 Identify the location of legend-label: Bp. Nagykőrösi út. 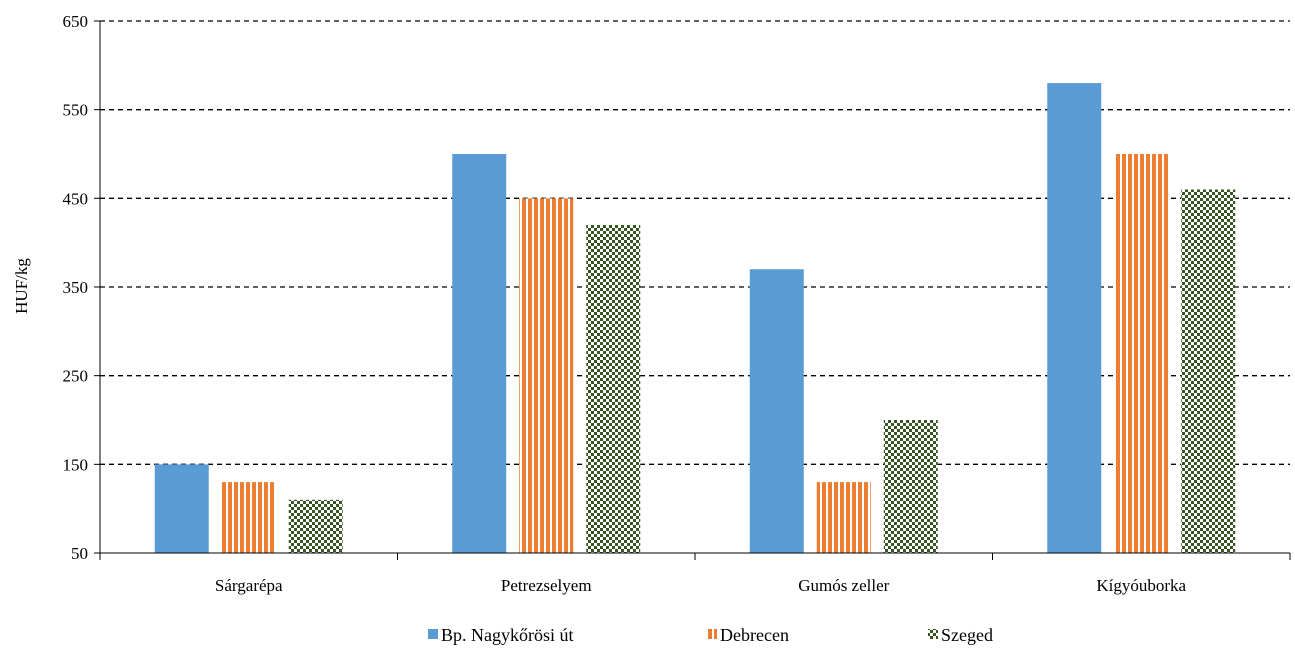
(507, 635).